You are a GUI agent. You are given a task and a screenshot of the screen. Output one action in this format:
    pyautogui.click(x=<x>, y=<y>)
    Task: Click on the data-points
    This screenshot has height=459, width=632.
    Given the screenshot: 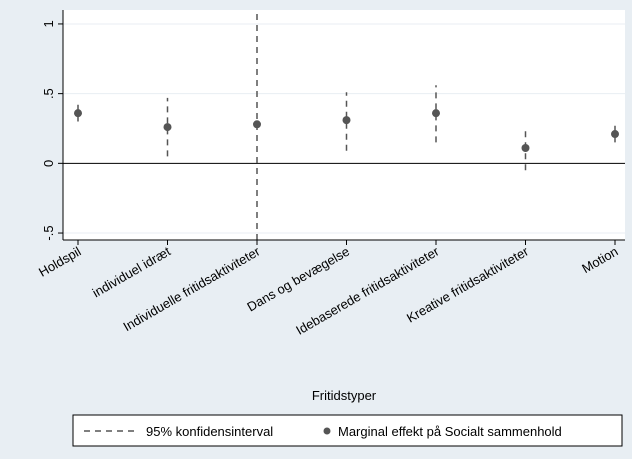 What is the action you would take?
    pyautogui.click(x=346, y=130)
    